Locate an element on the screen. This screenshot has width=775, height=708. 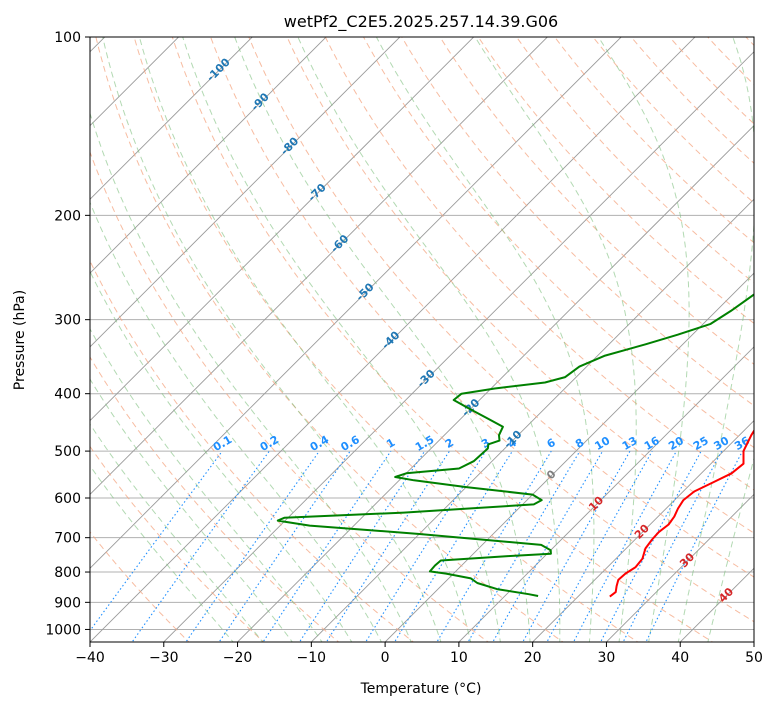
x-tick-label: 0 is located at coordinates (385, 658).